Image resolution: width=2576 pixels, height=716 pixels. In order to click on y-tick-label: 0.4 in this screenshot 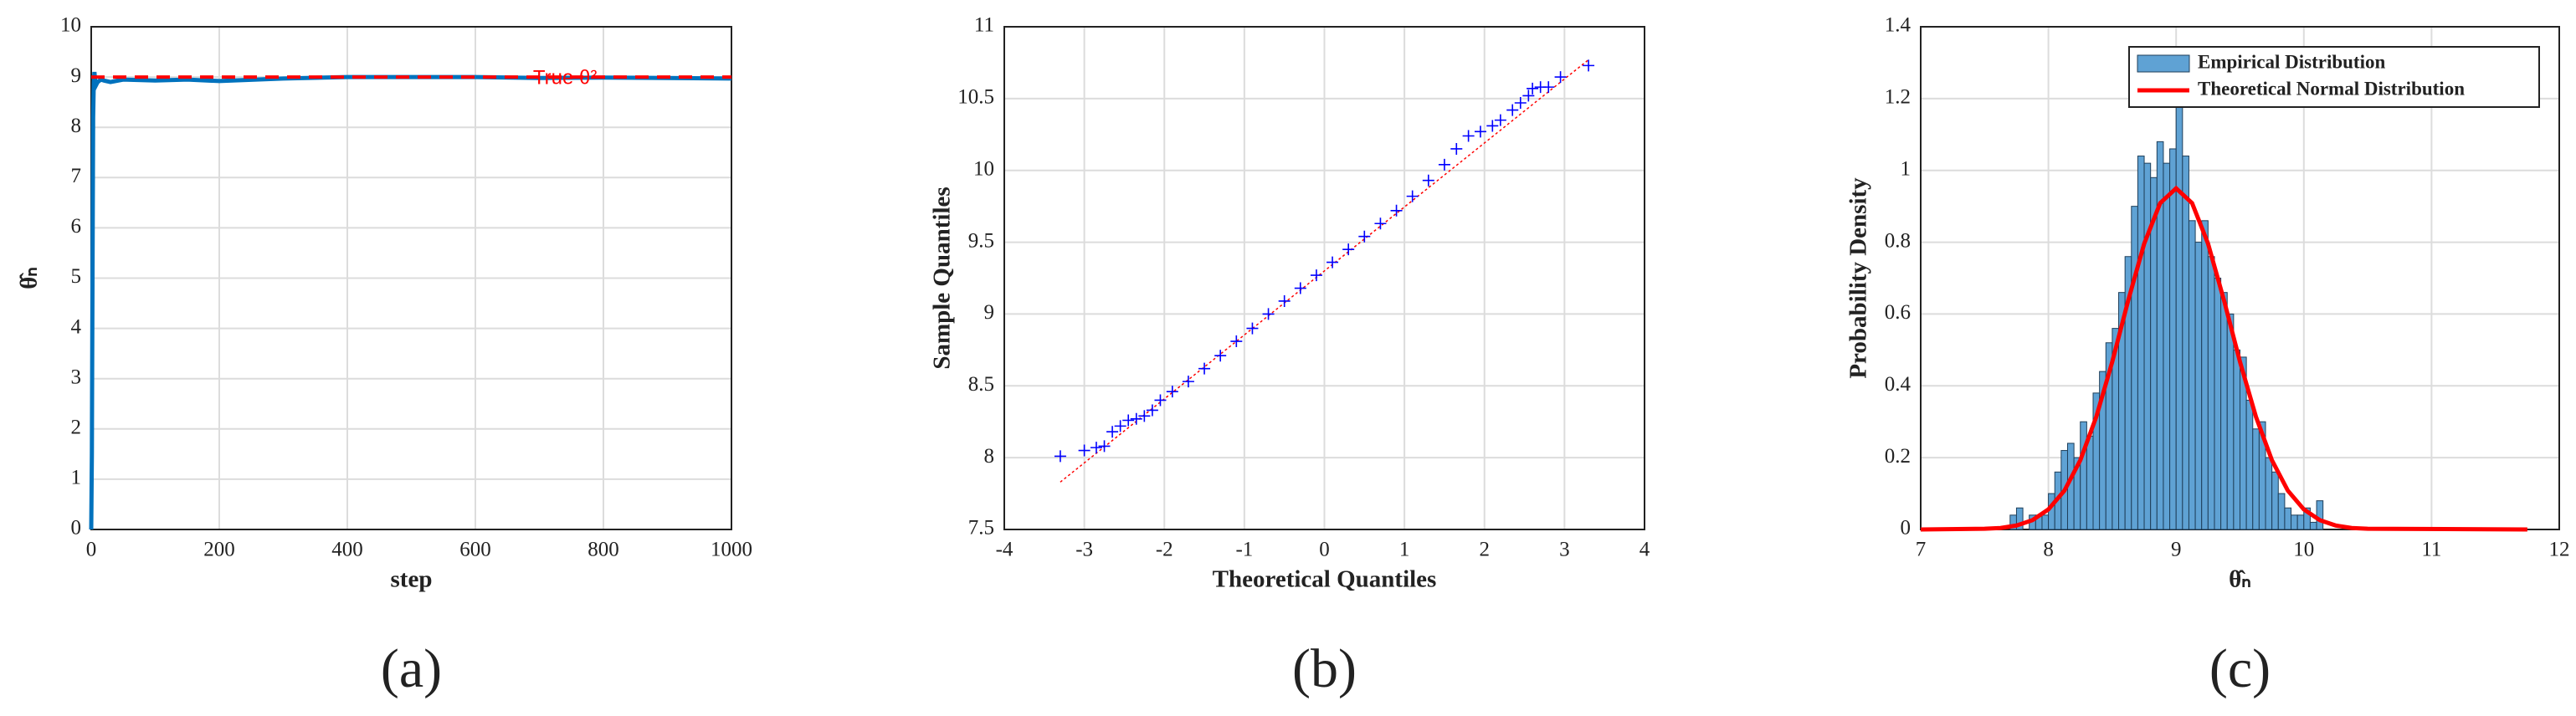, I will do `click(1898, 384)`.